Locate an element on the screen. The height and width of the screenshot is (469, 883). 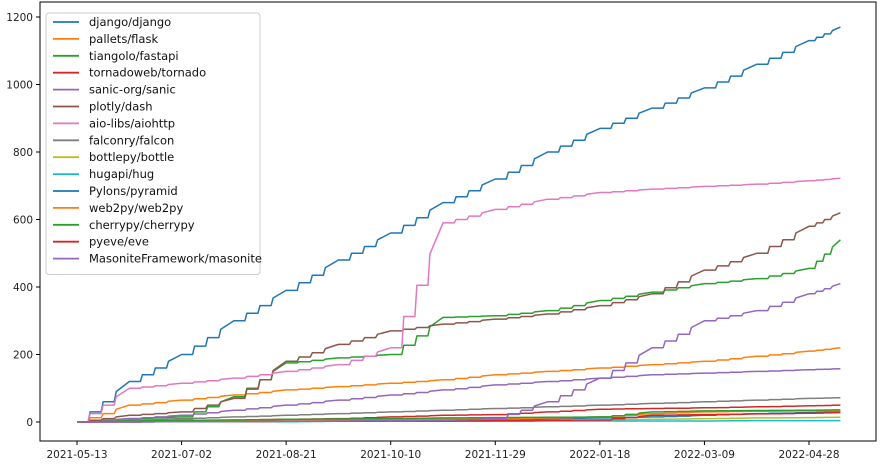
legend-item: plotly/dash is located at coordinates (103, 107).